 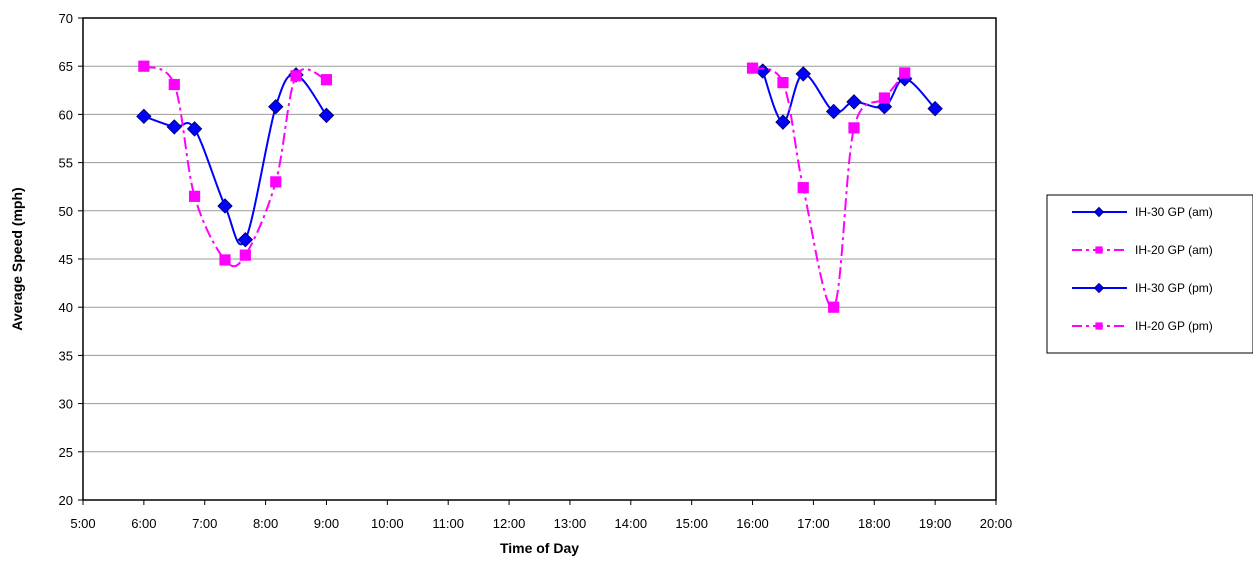 What do you see at coordinates (143, 523) in the screenshot?
I see `x-tick-label: 6:00` at bounding box center [143, 523].